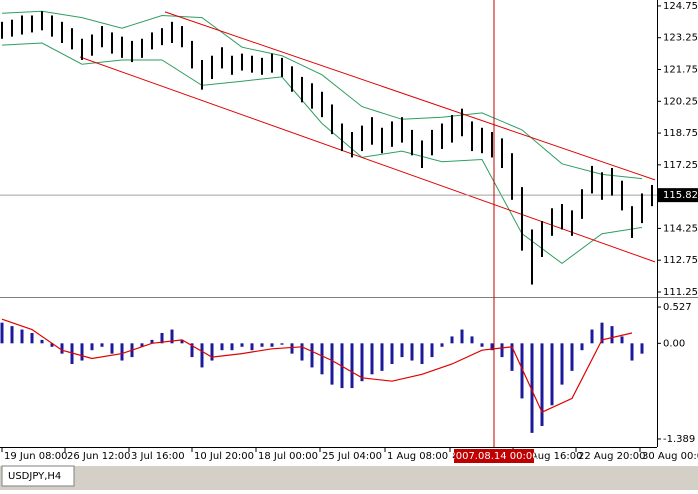 The height and width of the screenshot is (494, 698). Describe the element at coordinates (224, 456) in the screenshot. I see `x-tick-label: 10 Jul 20:00` at that location.